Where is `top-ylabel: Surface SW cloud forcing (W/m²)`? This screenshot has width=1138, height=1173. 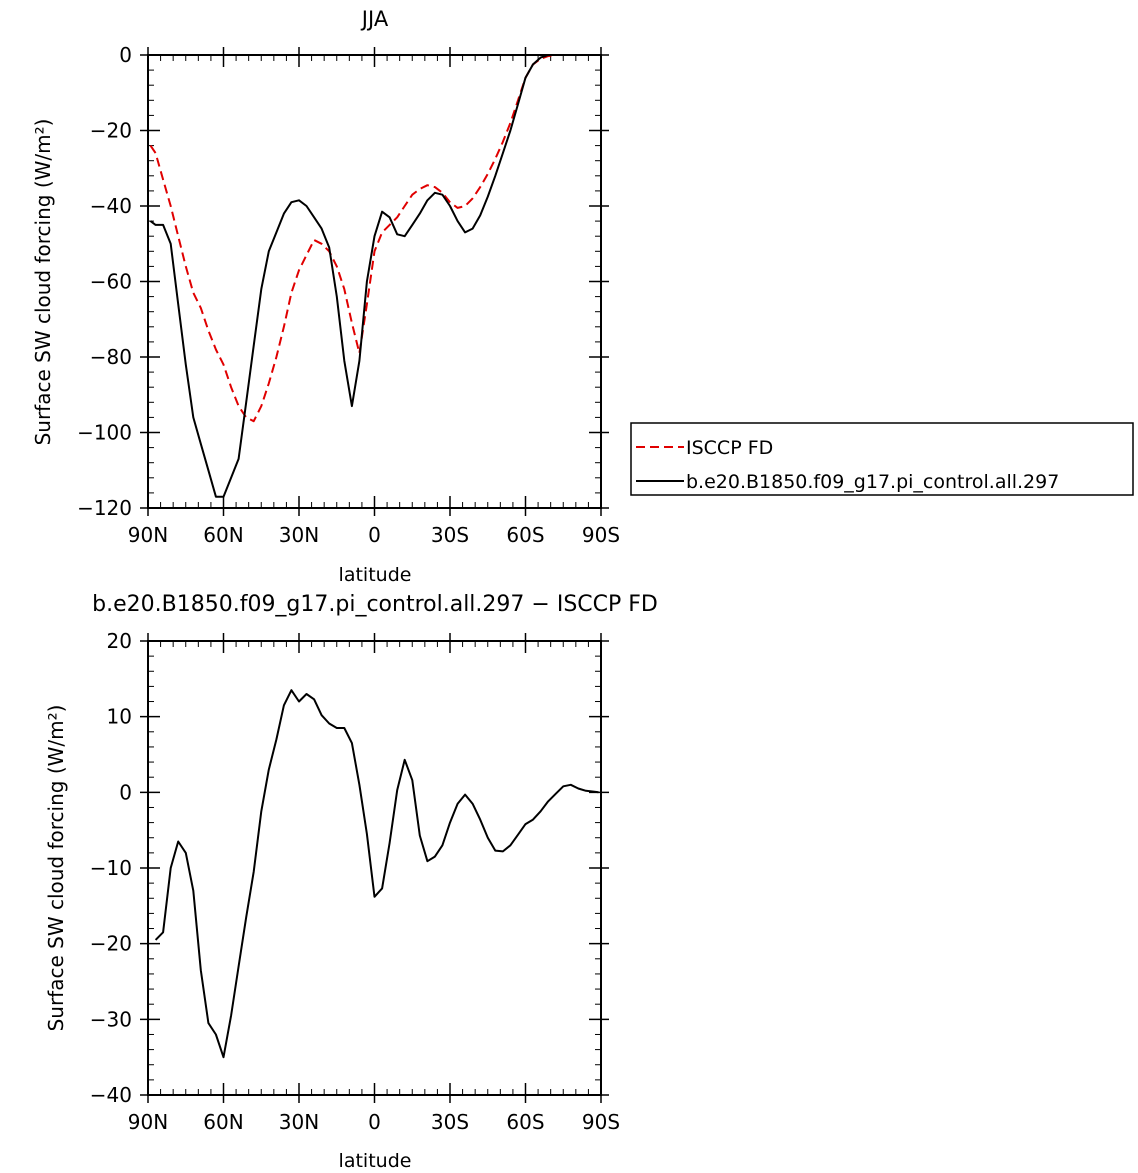 top-ylabel: Surface SW cloud forcing (W/m²) is located at coordinates (43, 282).